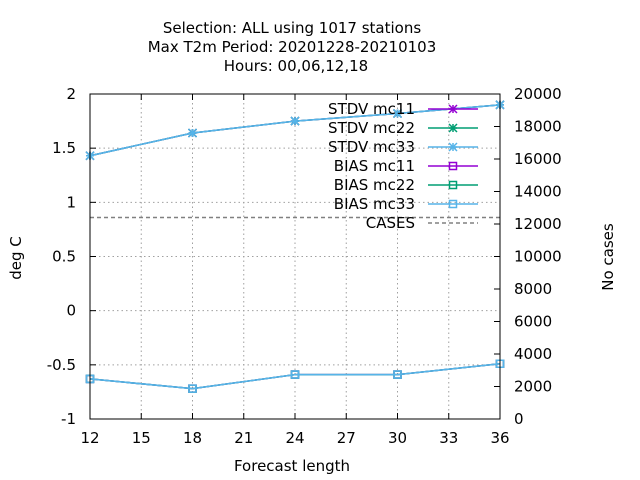 This screenshot has height=480, width=640. I want to click on legend-label: CASES, so click(390, 223).